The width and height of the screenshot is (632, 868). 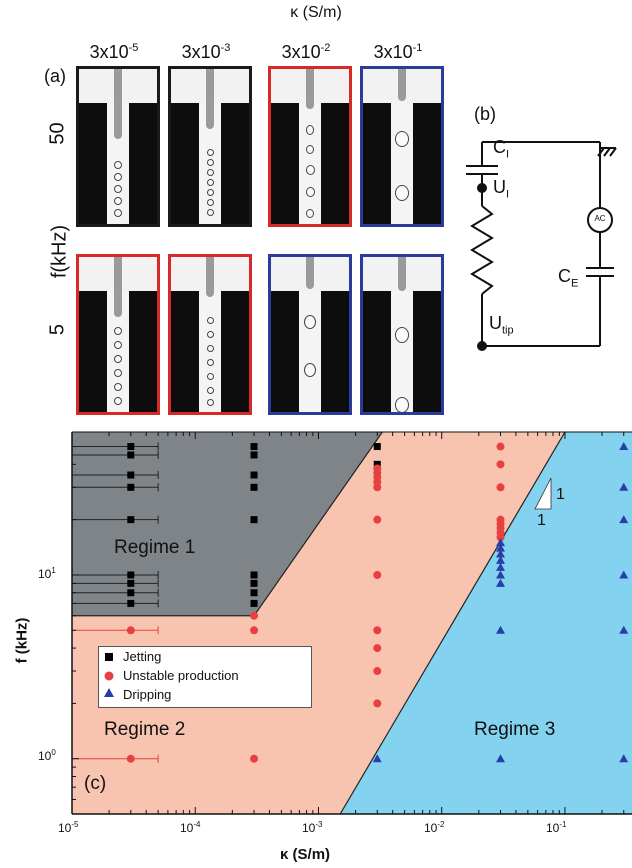 I want to click on image-panel-r1c2, so click(x=210, y=146).